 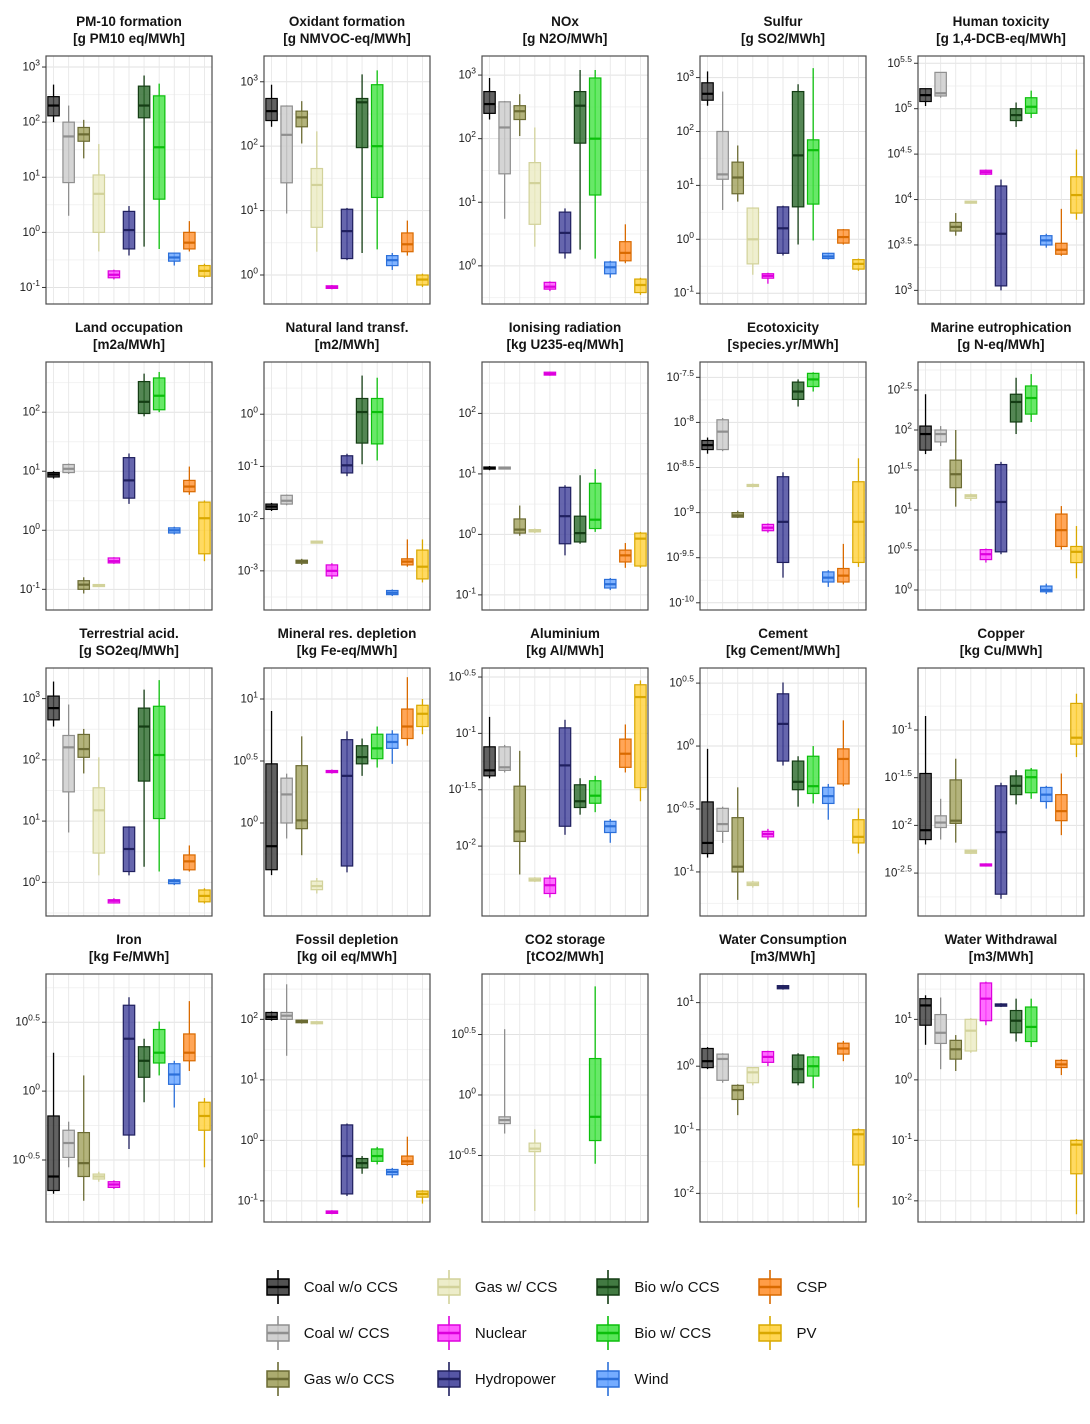 I want to click on legend-item-nuclear: Nuclear, so click(x=496, y=1333).